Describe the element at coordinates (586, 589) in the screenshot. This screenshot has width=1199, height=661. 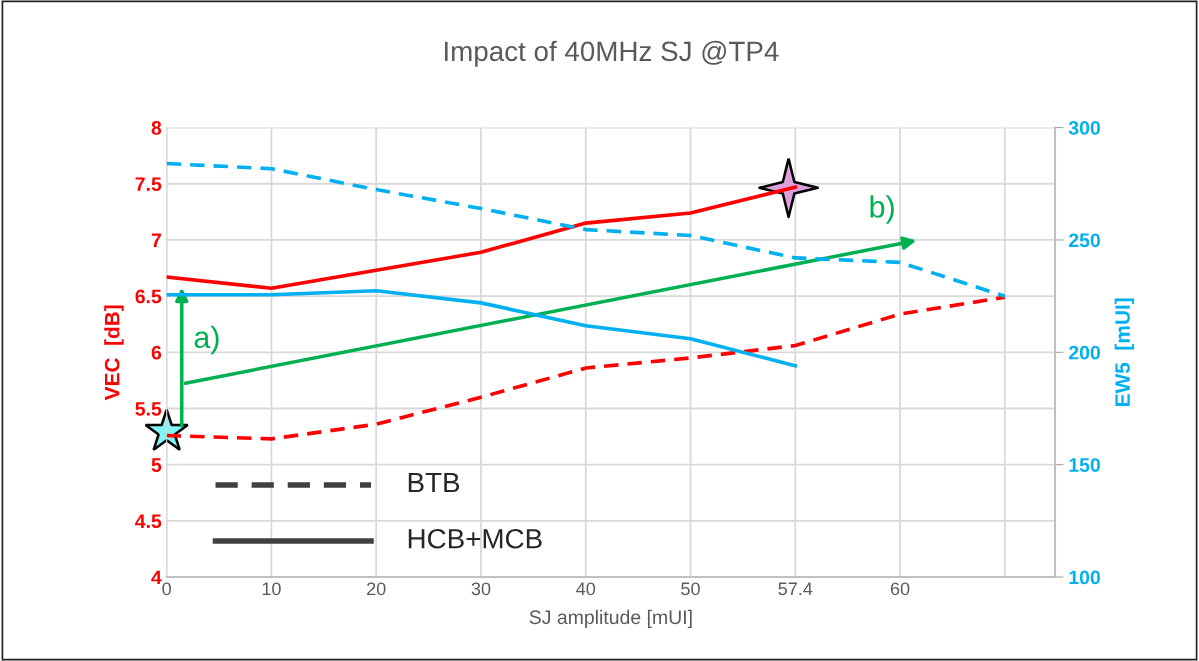
I see `x-tick-label: 40` at that location.